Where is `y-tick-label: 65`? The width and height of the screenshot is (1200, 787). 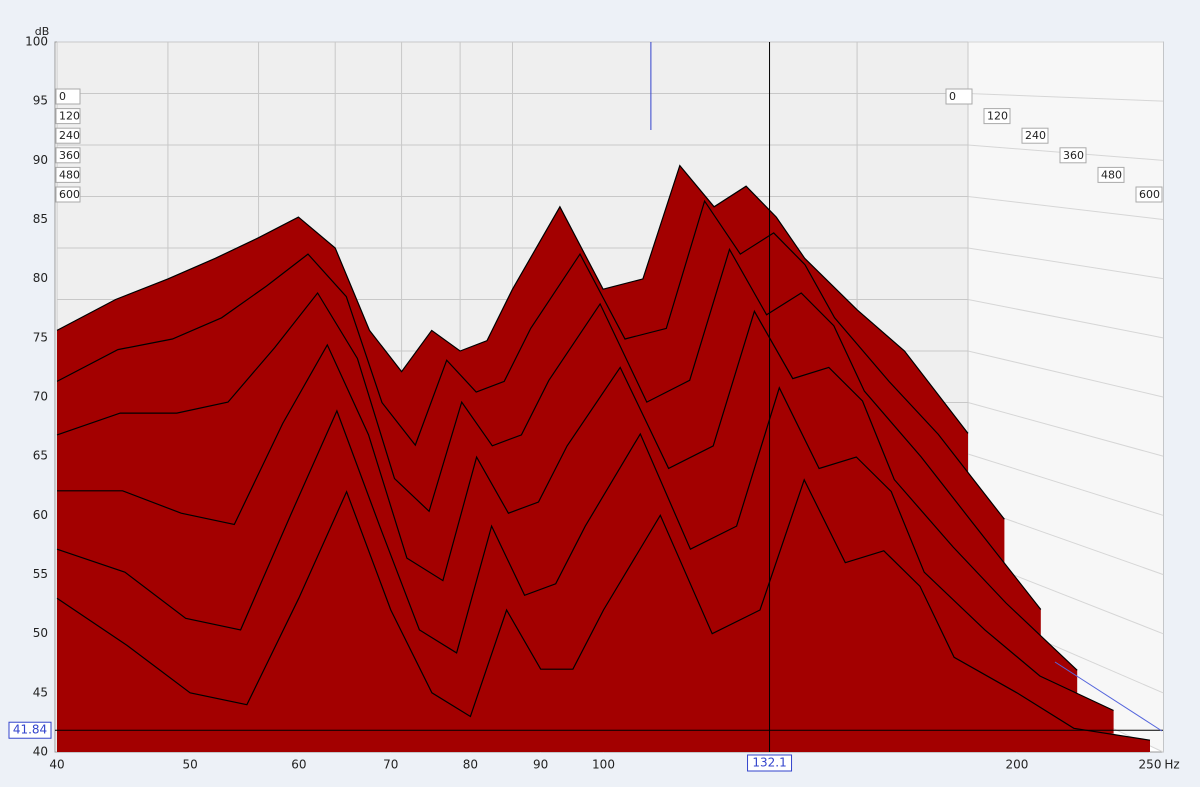 y-tick-label: 65 is located at coordinates (40, 456).